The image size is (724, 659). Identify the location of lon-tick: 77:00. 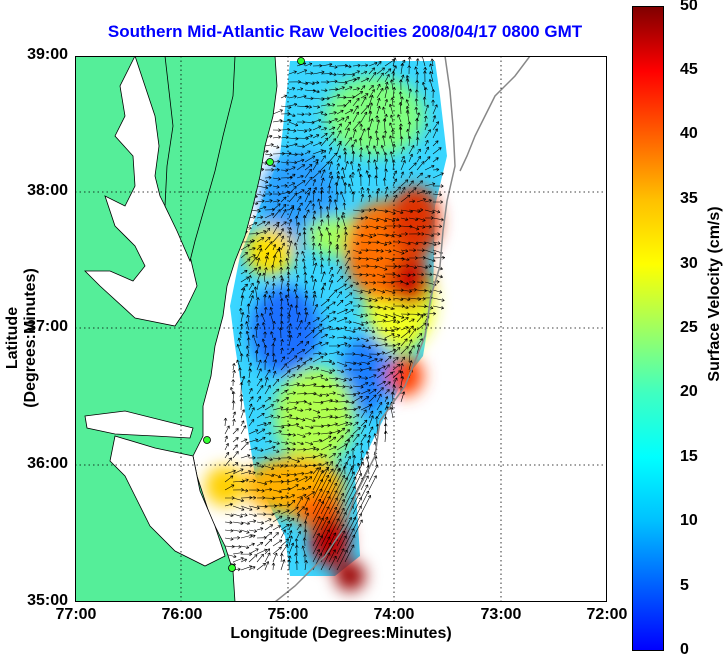
(76, 614).